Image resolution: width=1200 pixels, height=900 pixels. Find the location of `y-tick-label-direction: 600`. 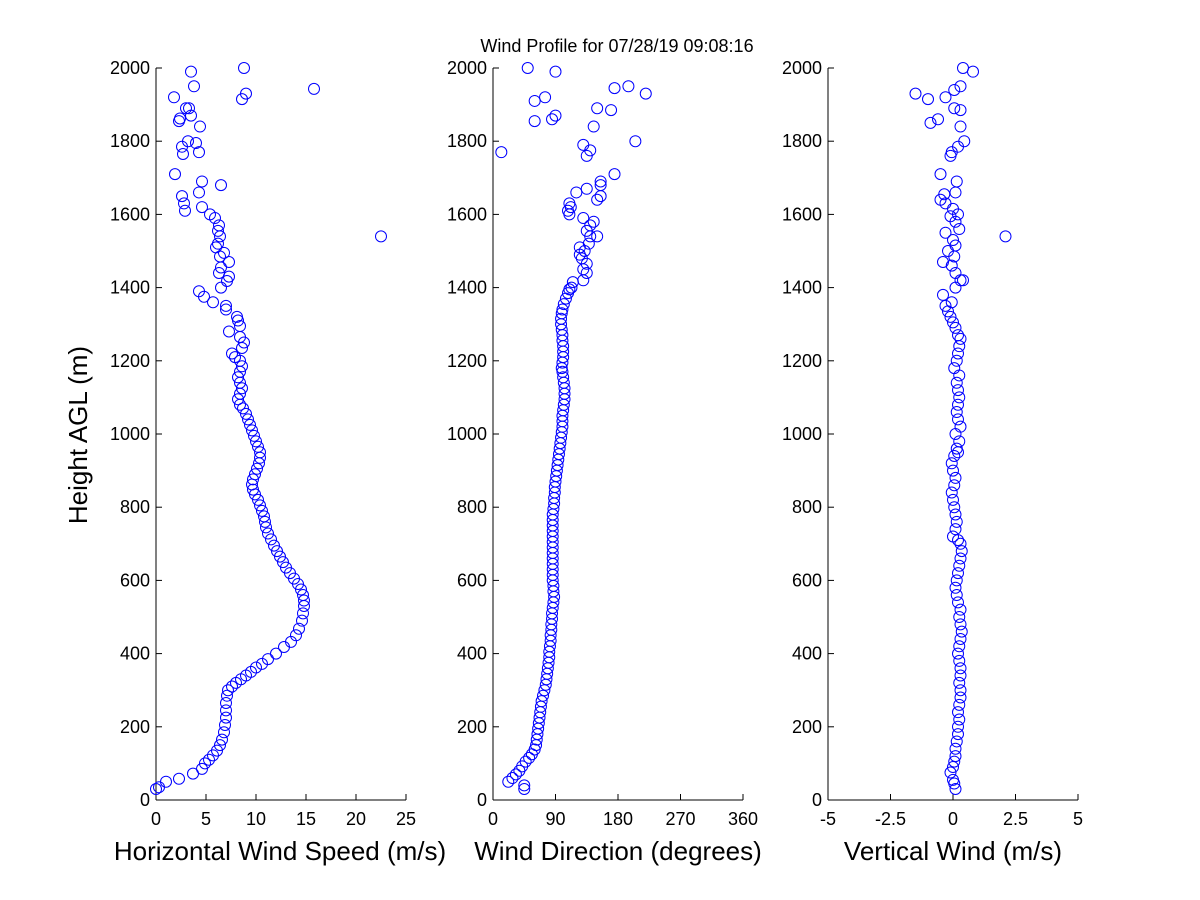

y-tick-label-direction: 600 is located at coordinates (472, 580).